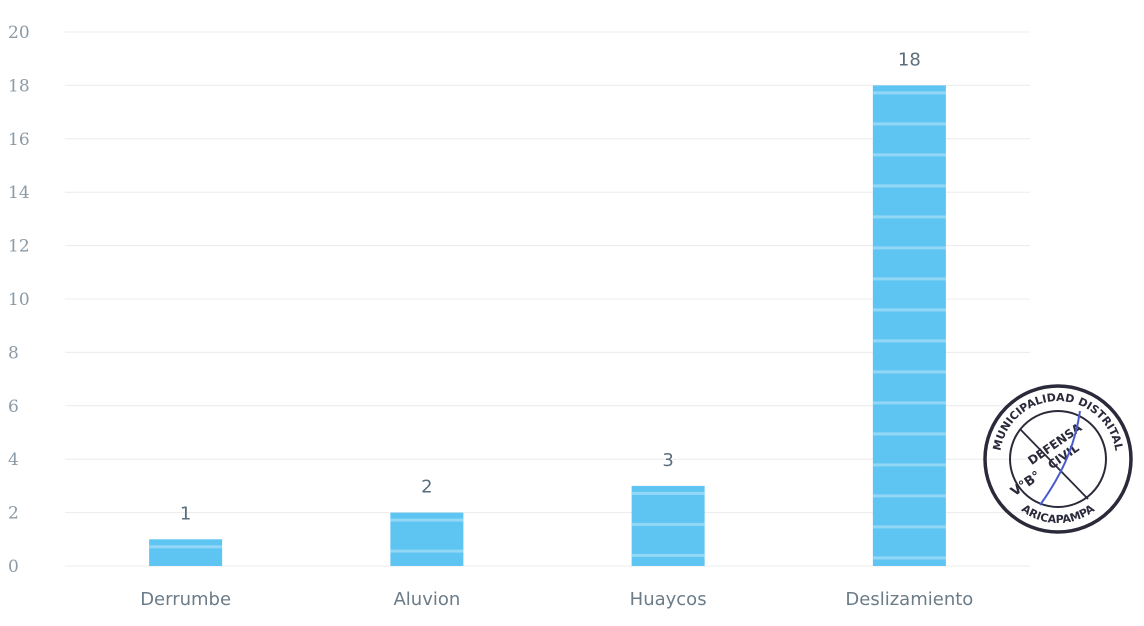 Image resolution: width=1144 pixels, height=626 pixels. What do you see at coordinates (19, 193) in the screenshot?
I see `y-tick-label: 14` at bounding box center [19, 193].